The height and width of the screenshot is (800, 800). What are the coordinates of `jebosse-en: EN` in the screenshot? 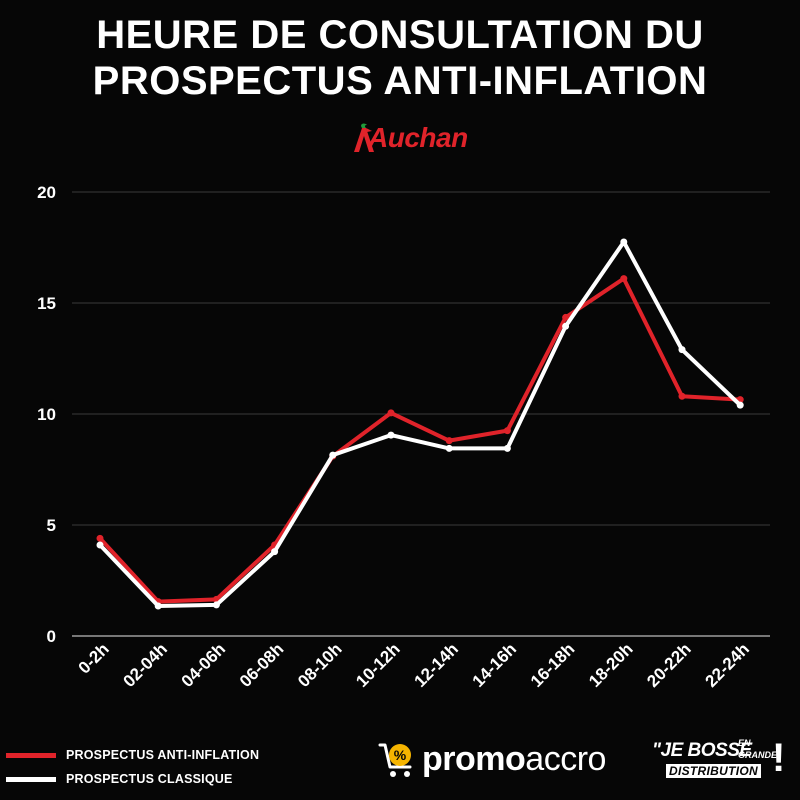 It's located at (744, 743).